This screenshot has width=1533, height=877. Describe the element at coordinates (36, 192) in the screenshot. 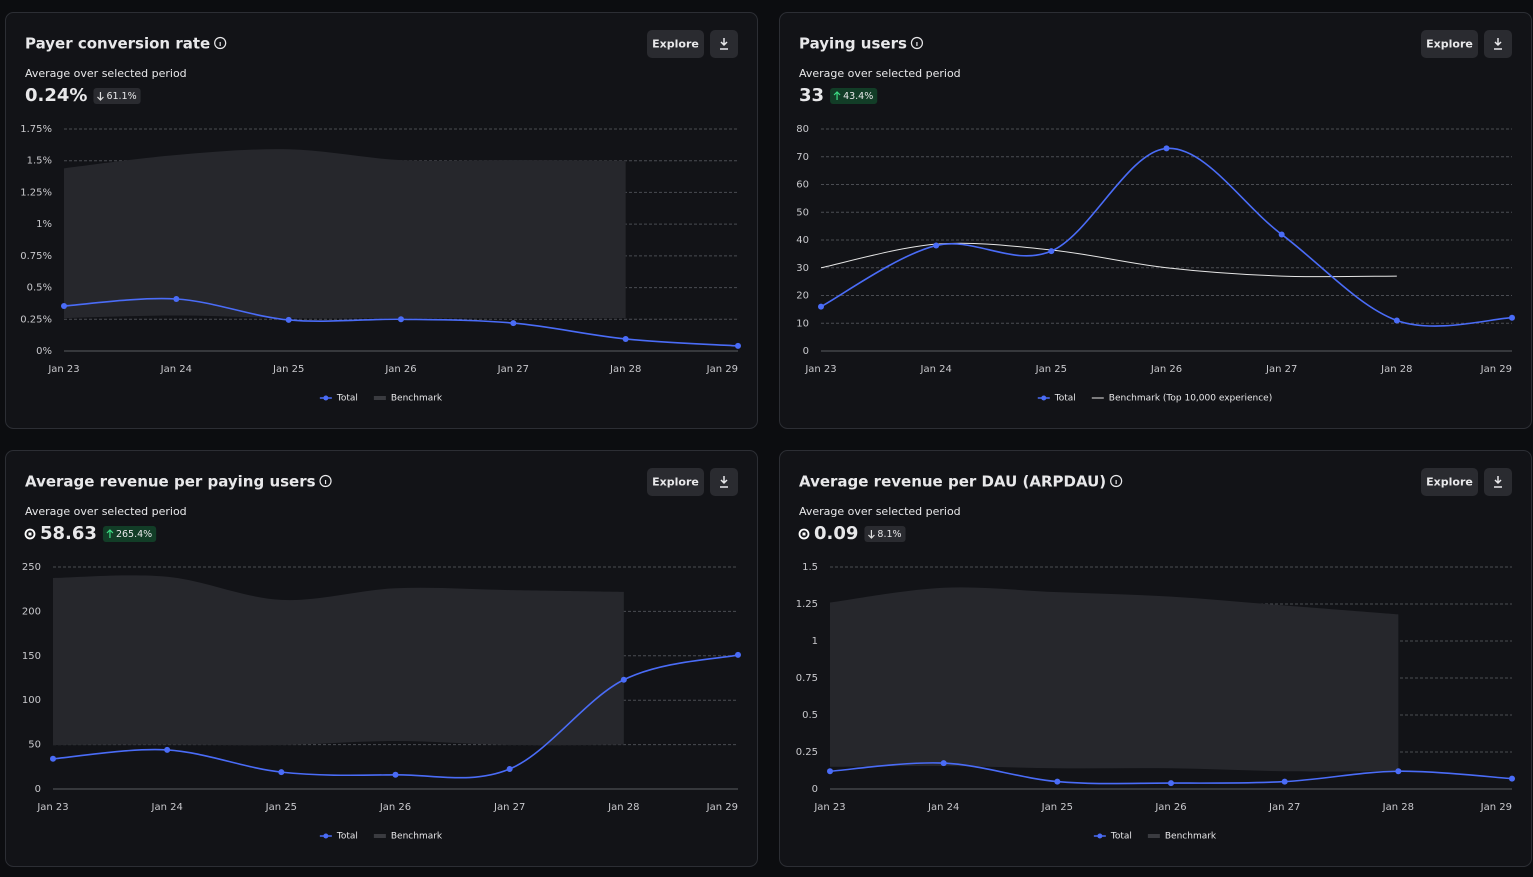

I see `y-tick-label: 1.25%` at that location.